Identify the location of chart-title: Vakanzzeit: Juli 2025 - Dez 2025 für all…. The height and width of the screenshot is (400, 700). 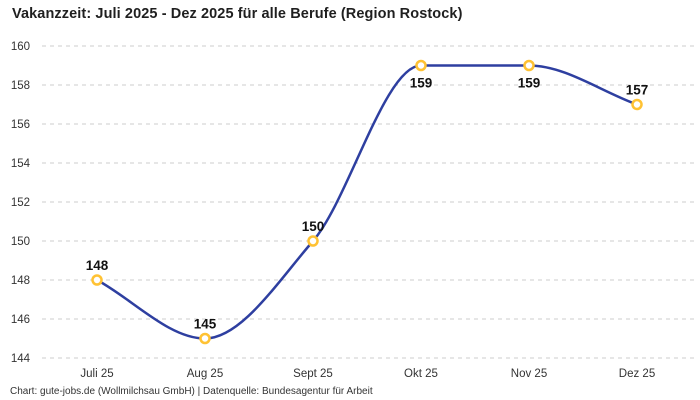
(237, 14).